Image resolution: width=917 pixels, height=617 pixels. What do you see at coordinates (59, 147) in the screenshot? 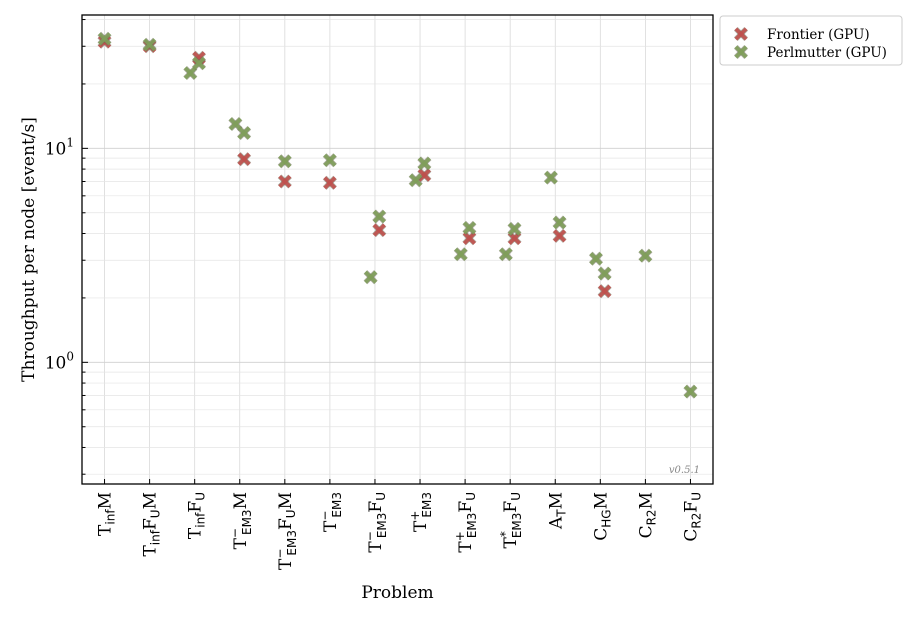
I see `y-tick-label: 10¹` at bounding box center [59, 147].